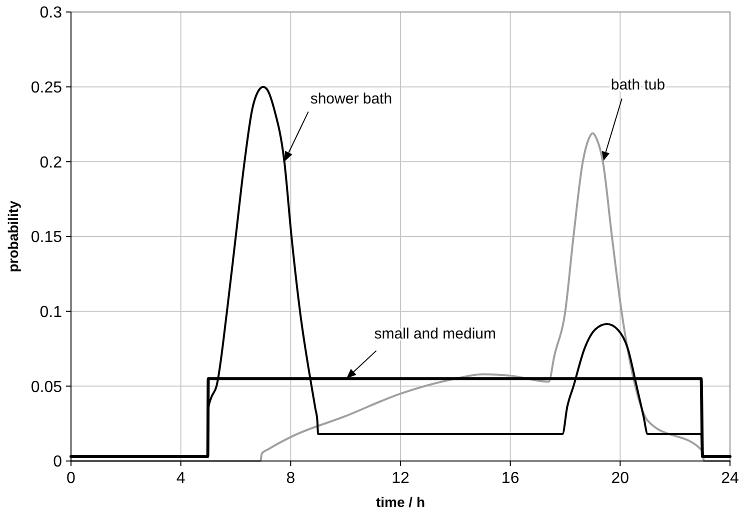 This screenshot has height=513, width=744. What do you see at coordinates (620, 478) in the screenshot?
I see `x-tick-label: 20` at bounding box center [620, 478].